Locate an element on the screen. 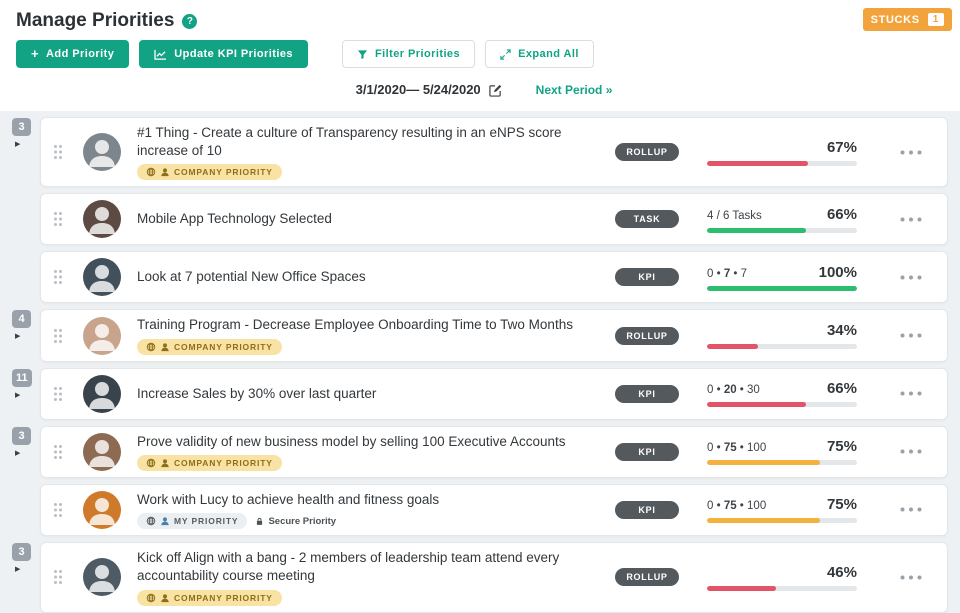 This screenshot has height=613, width=960. priority-badges: MY PRIORITY Secure Priority is located at coordinates (372, 521).